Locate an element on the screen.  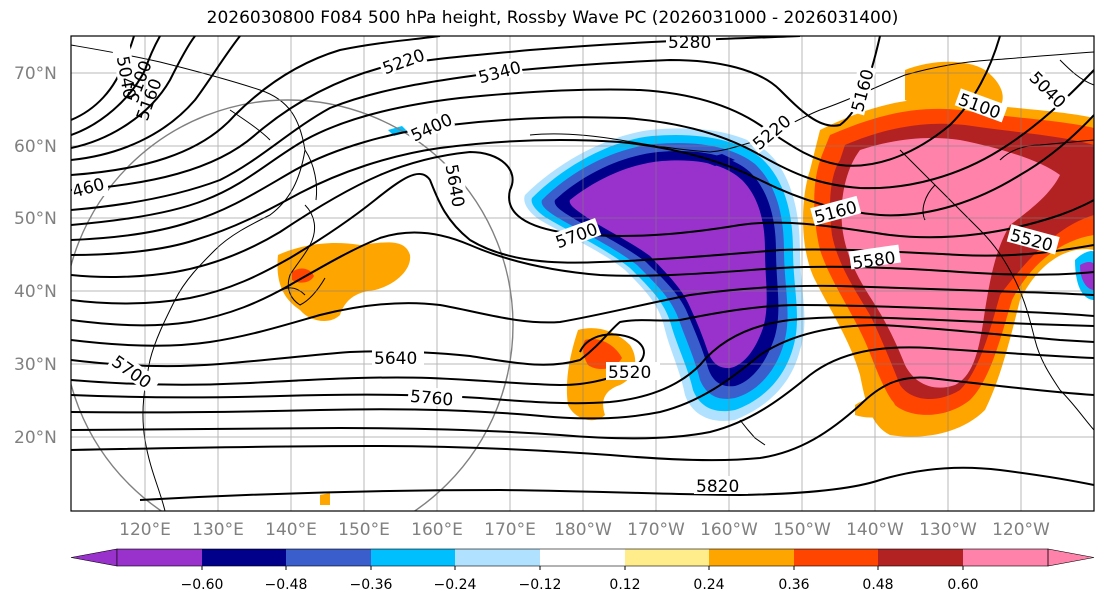
lat-label-20n: 20°N is located at coordinates (35, 438).